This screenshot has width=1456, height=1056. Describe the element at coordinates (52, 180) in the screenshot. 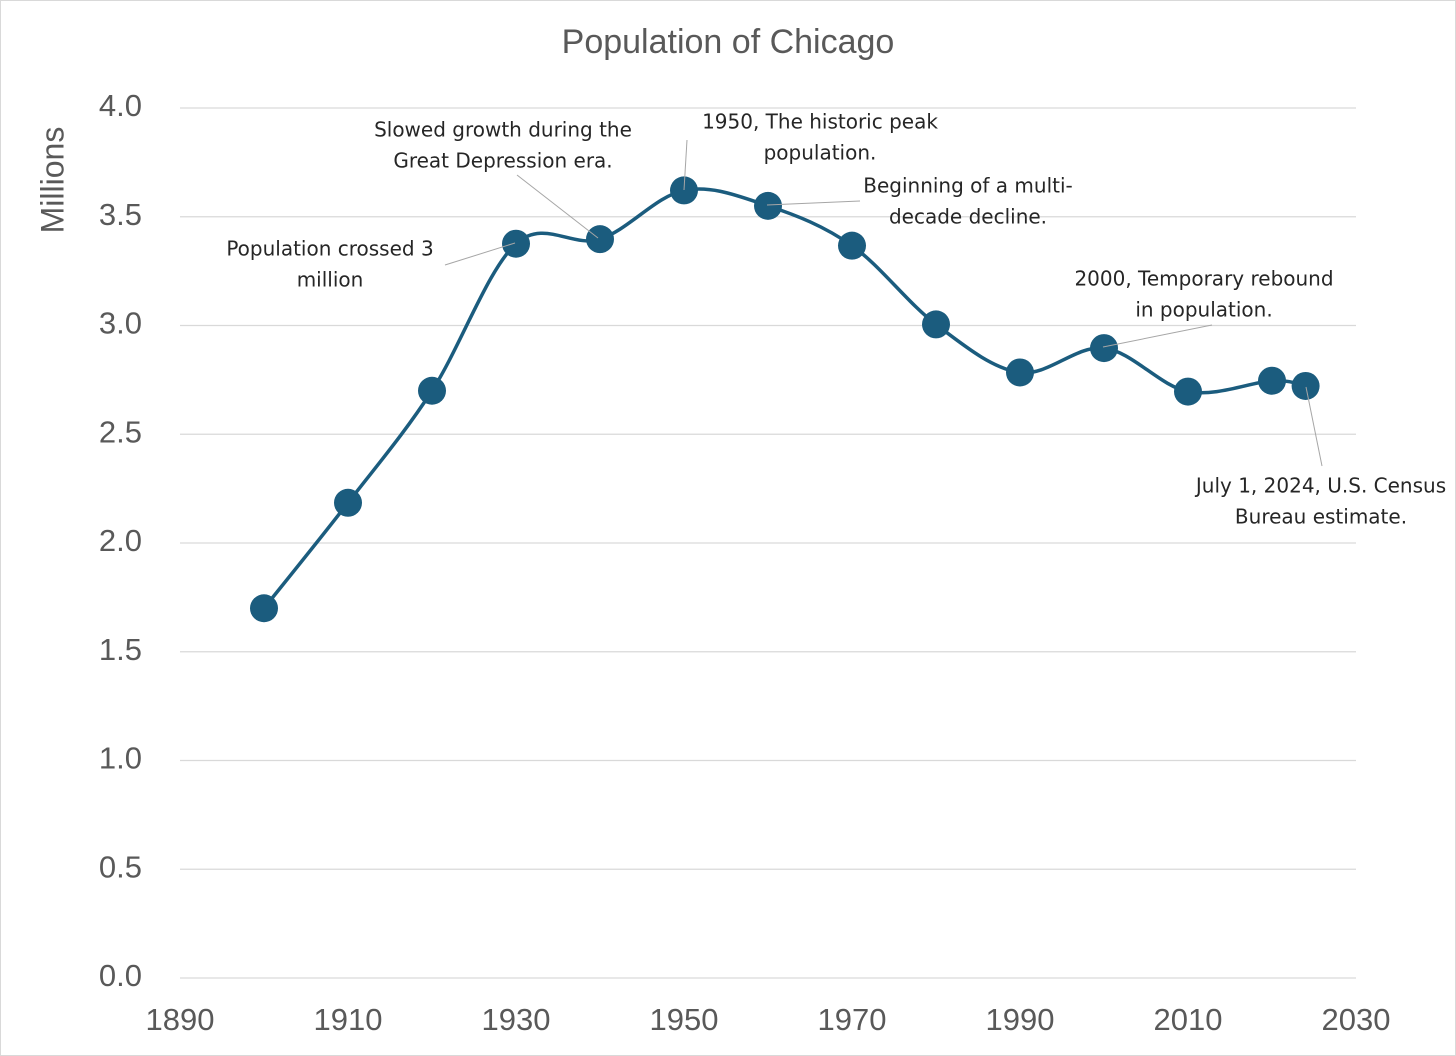

I see `y-axis-label: Millions` at that location.